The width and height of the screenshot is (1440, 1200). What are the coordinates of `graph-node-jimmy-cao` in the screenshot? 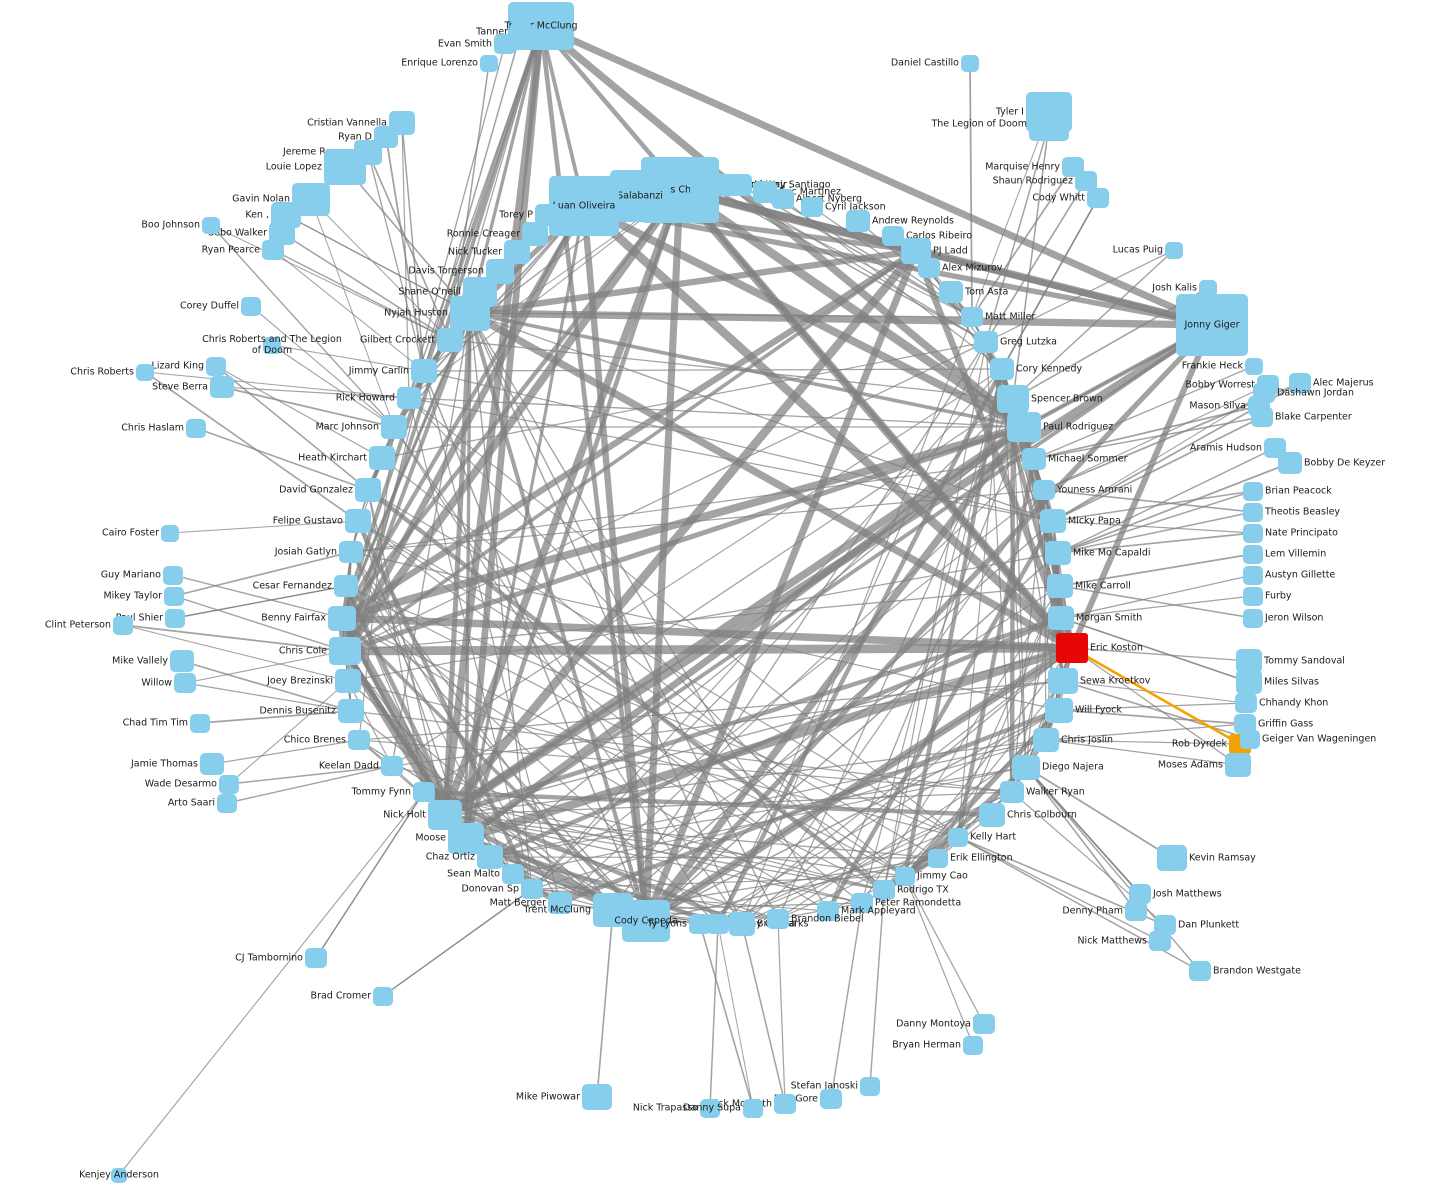 It's located at (905, 876).